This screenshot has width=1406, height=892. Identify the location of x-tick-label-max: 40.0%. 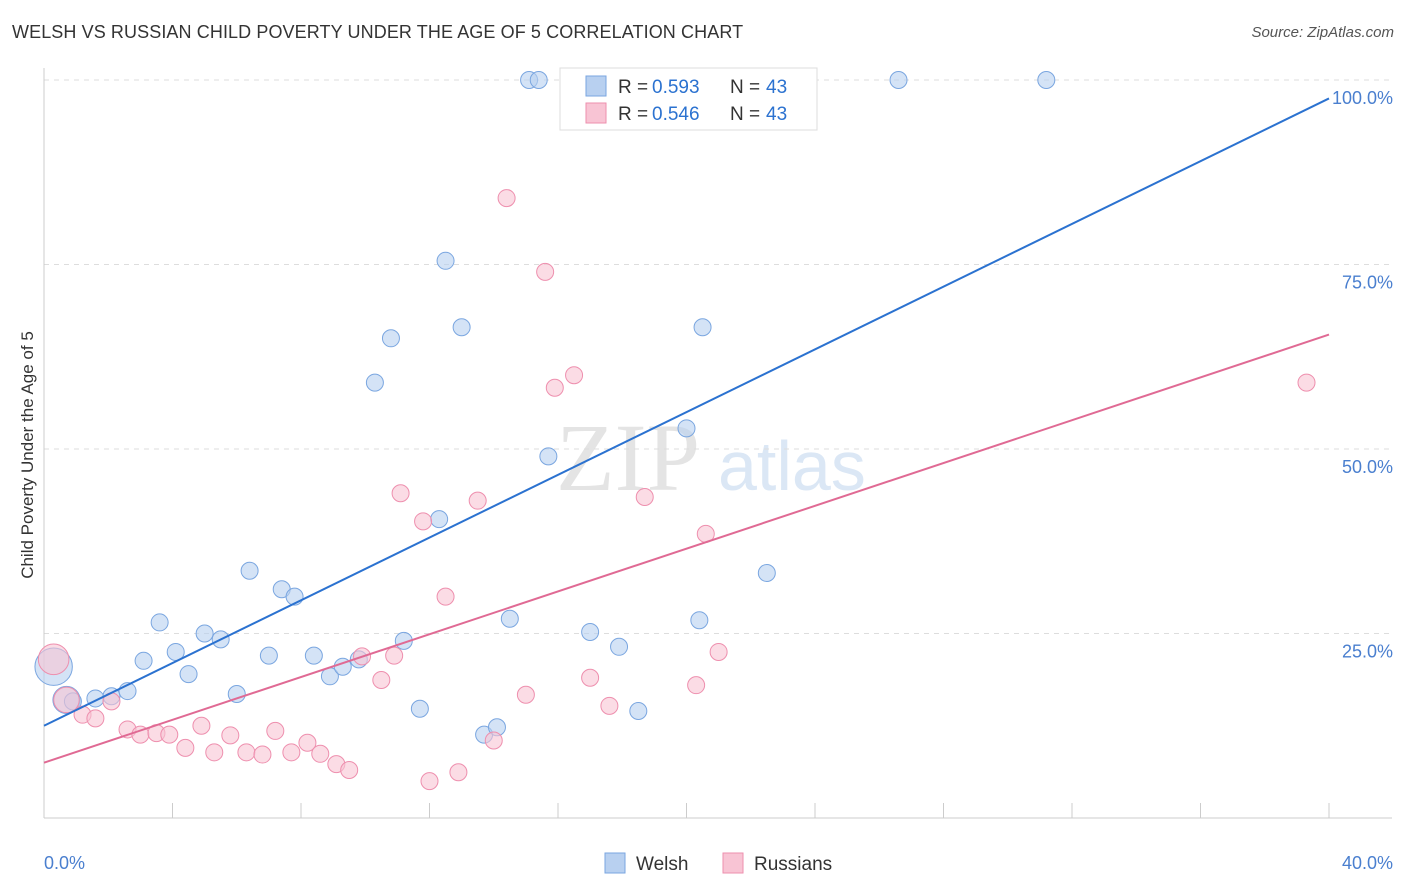
(1367, 863).